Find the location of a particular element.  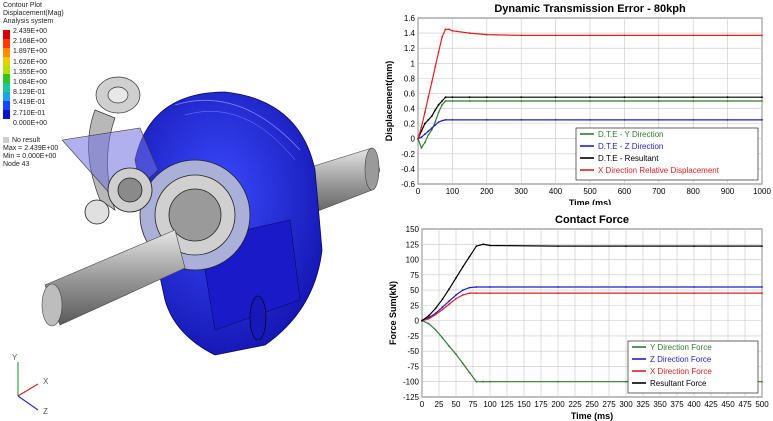

x-tick-label: 325 is located at coordinates (643, 404).